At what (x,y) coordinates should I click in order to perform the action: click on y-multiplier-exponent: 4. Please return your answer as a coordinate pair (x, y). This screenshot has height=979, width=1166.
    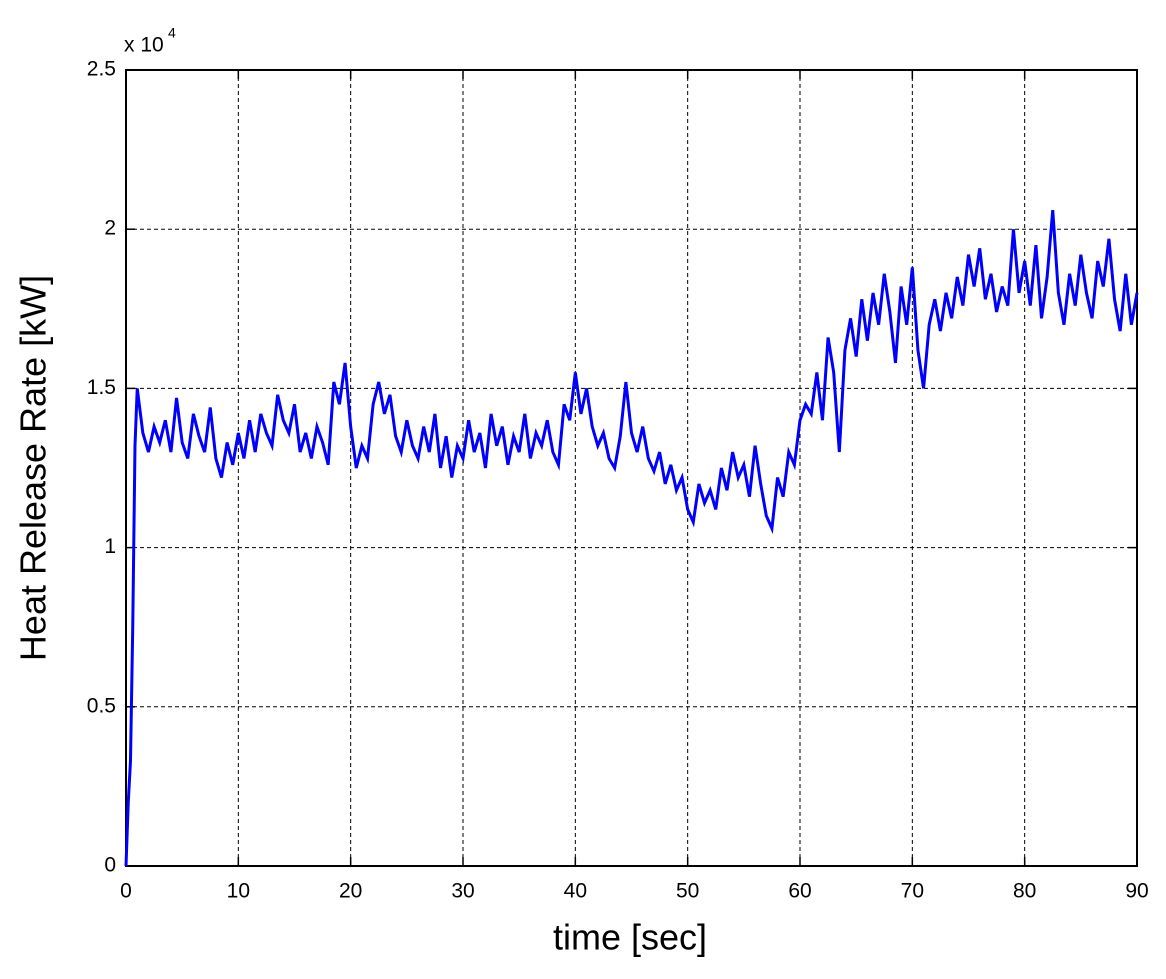
    Looking at the image, I should click on (172, 33).